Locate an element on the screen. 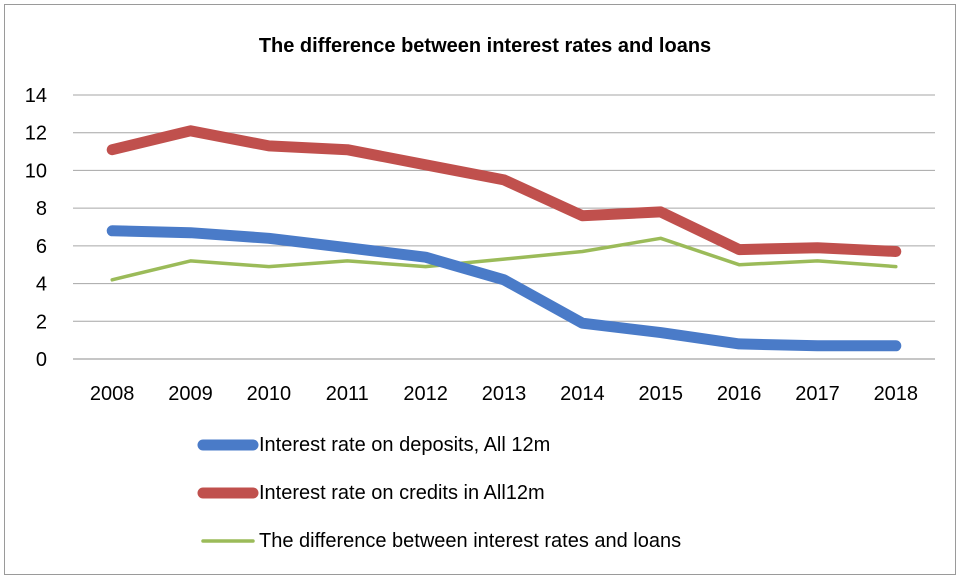 This screenshot has height=581, width=962. y-tick-label: 2 is located at coordinates (41, 322).